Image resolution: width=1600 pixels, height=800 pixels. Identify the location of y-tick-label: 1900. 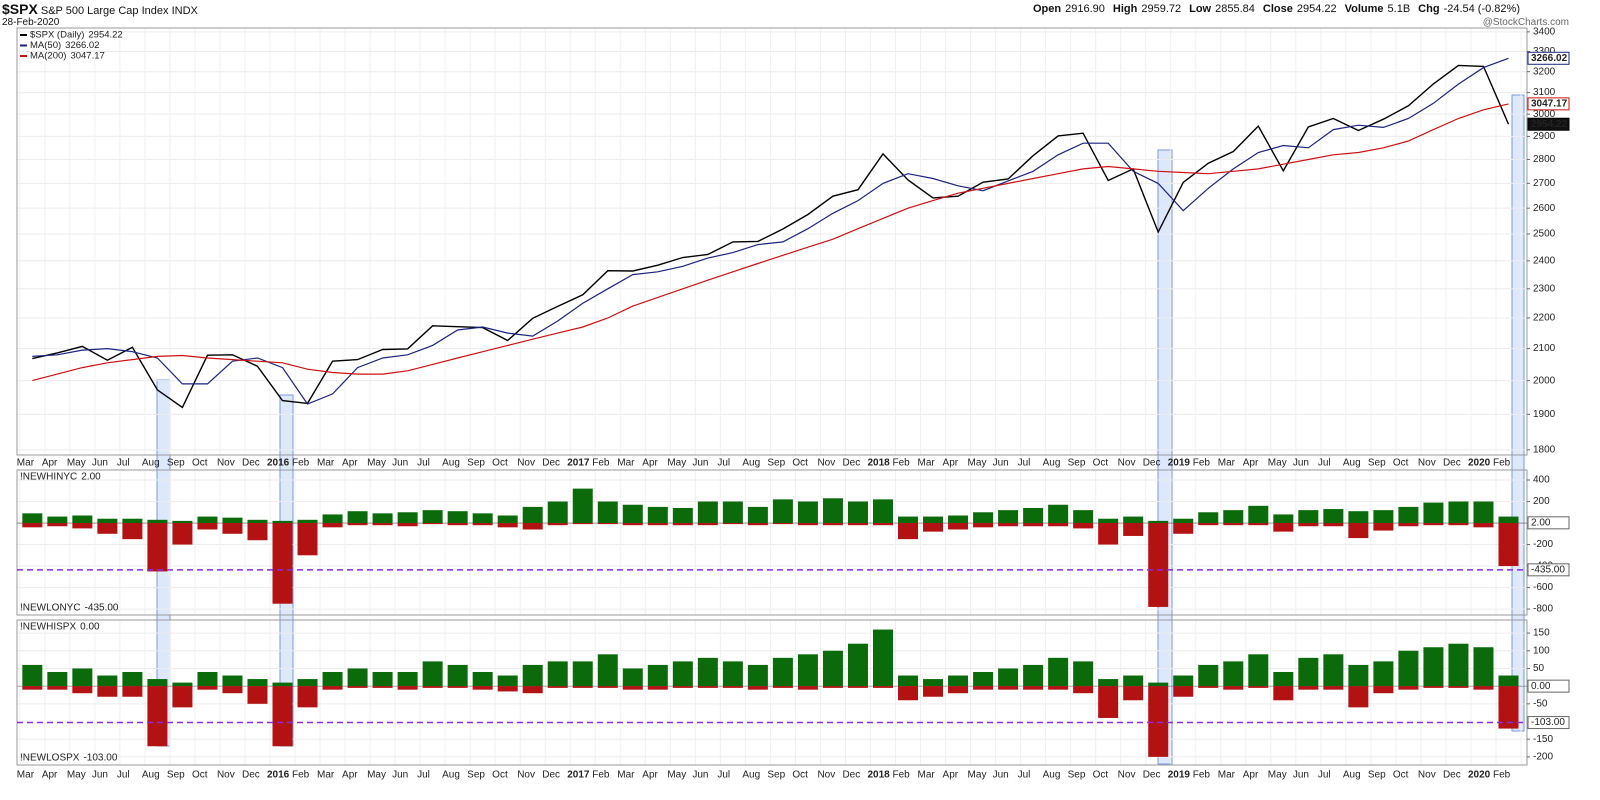
(1544, 414).